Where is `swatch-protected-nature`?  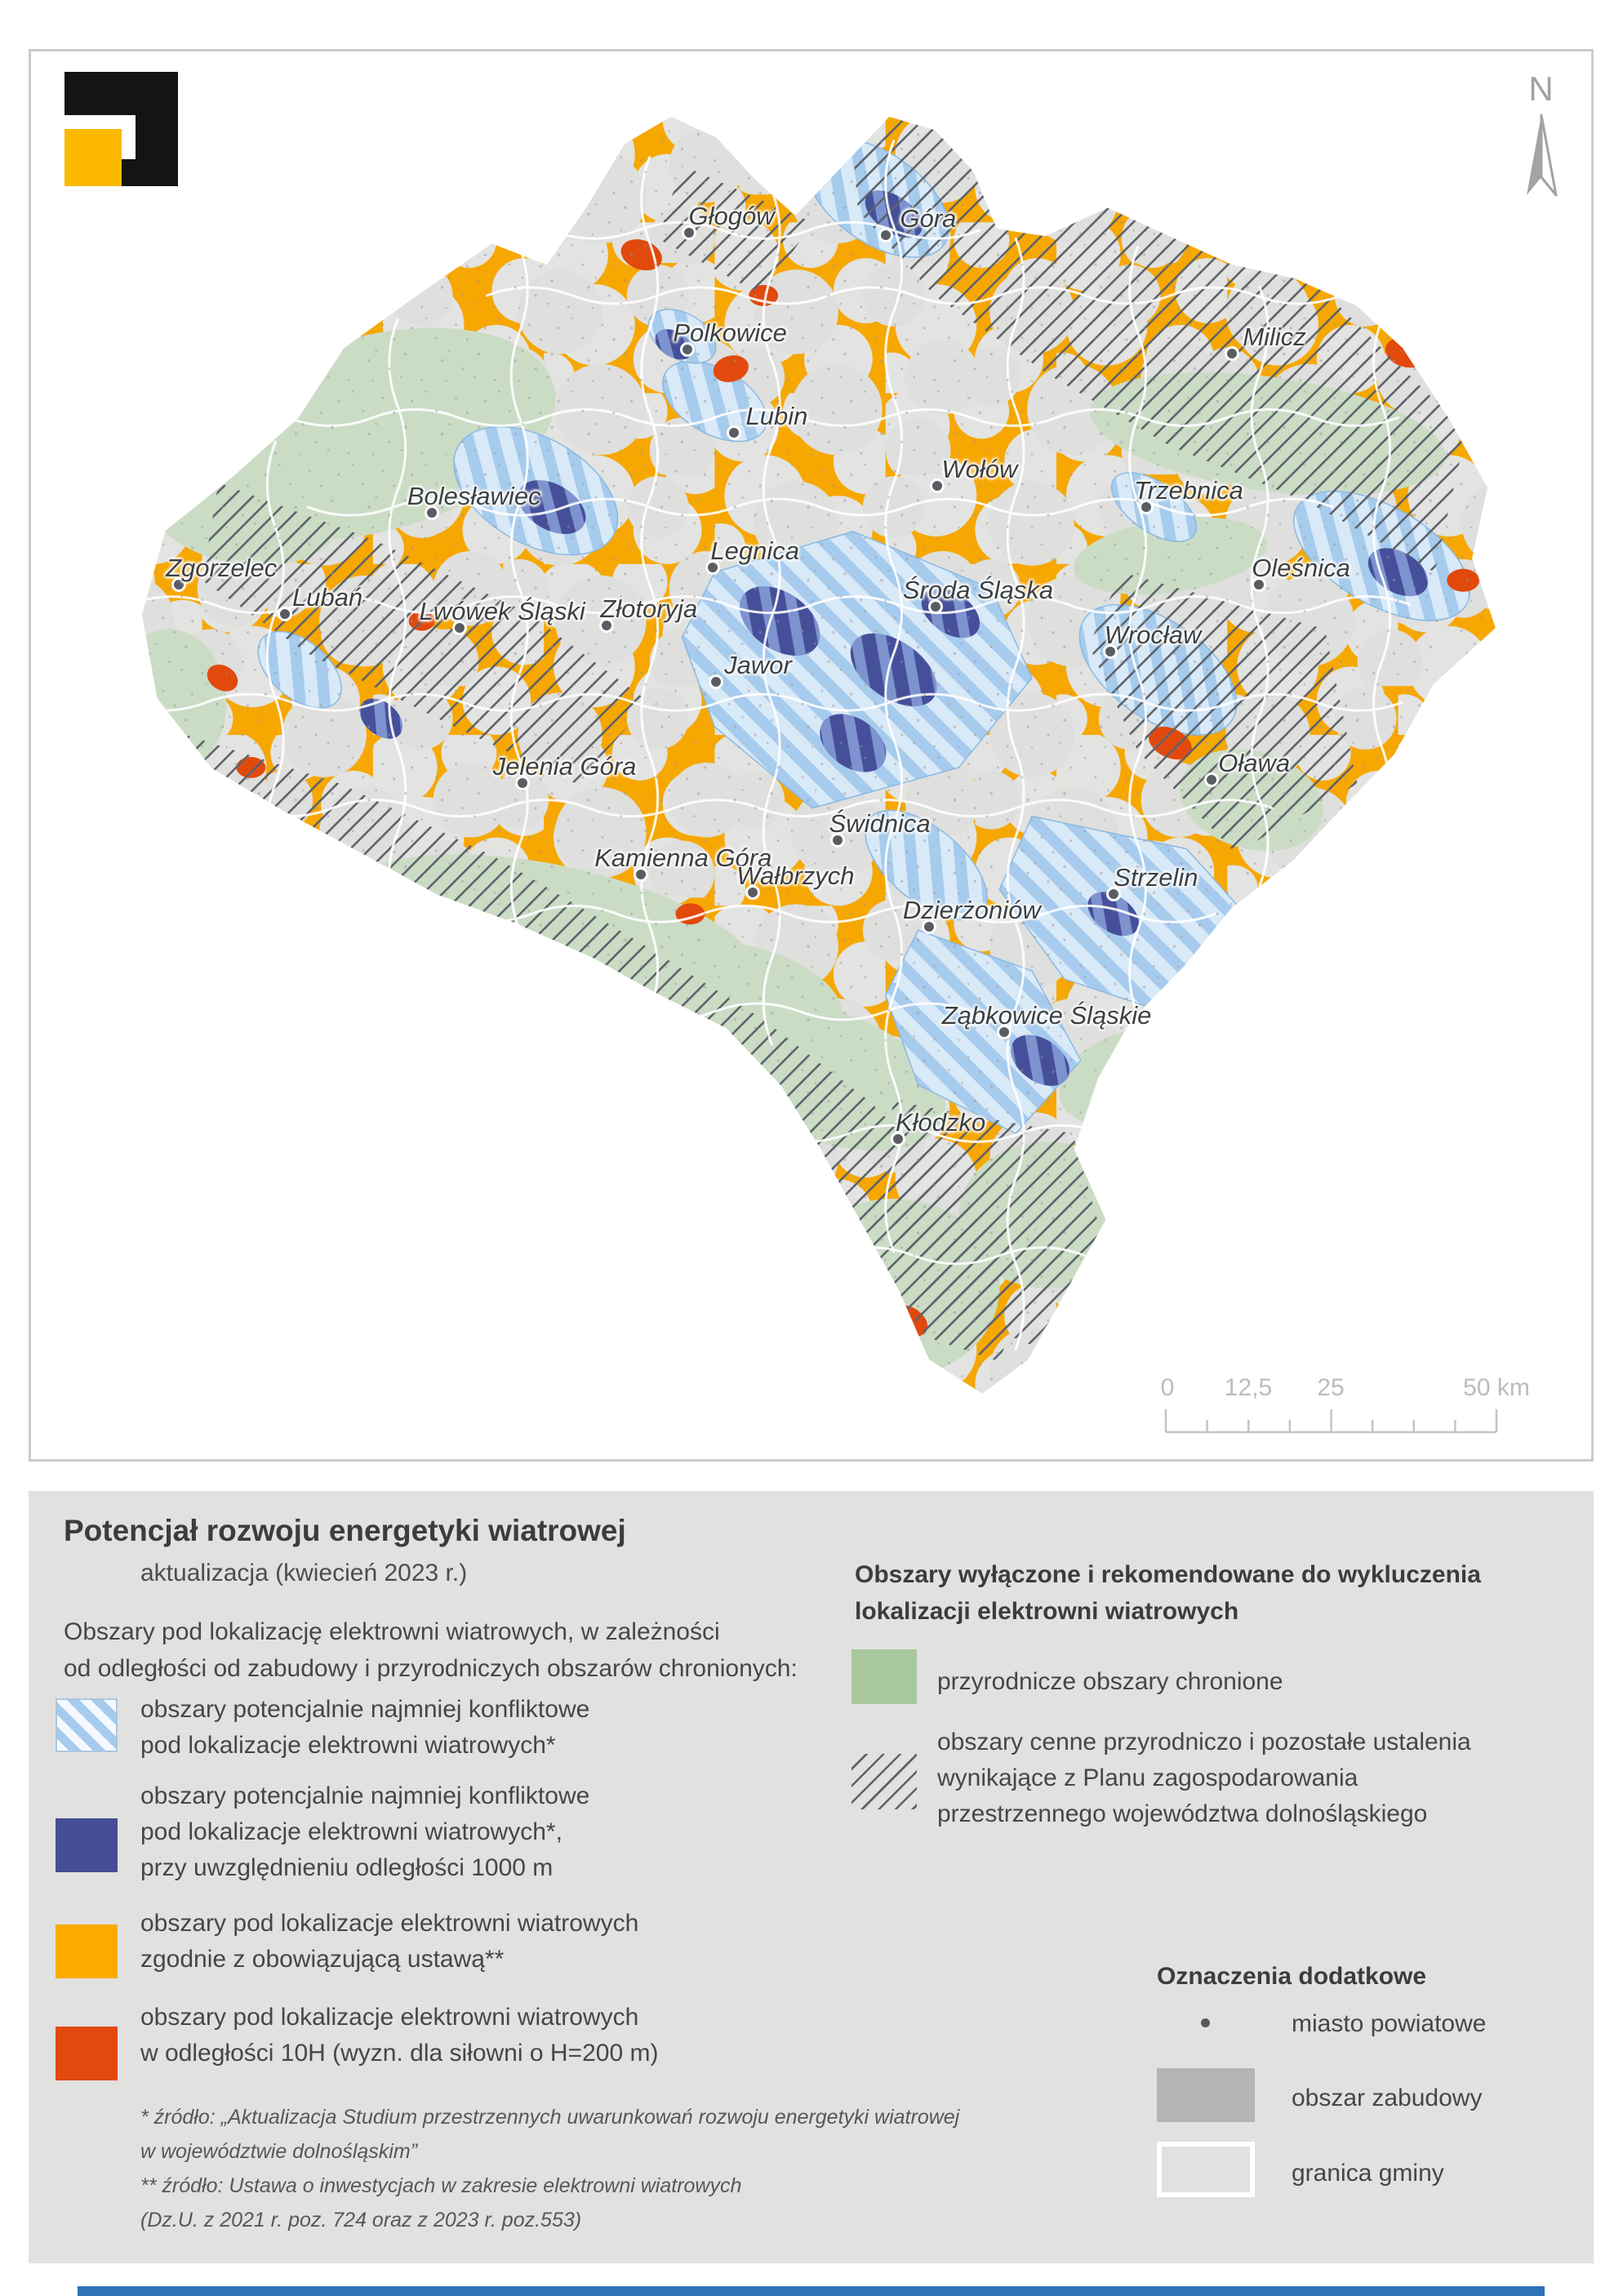 swatch-protected-nature is located at coordinates (885, 1676).